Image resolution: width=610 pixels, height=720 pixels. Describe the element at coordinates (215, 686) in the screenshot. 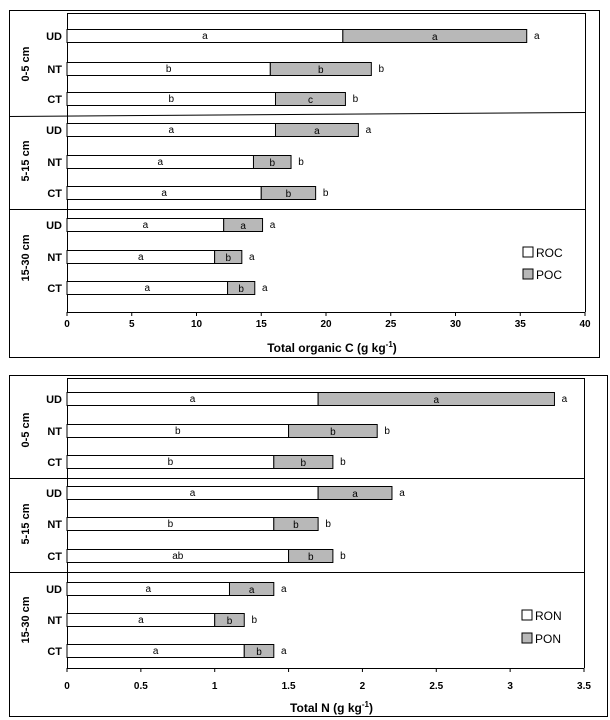

I see `x-tick-label: 1` at that location.